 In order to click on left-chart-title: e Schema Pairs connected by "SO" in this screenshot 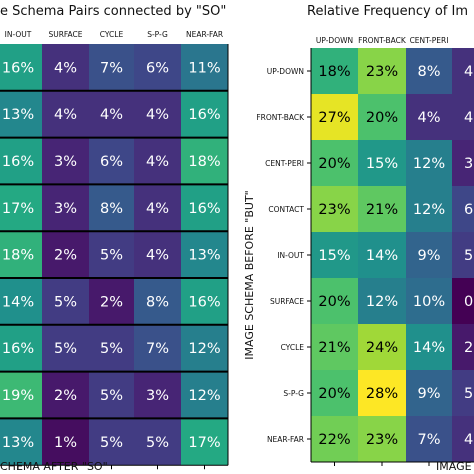, I will do `click(113, 11)`.